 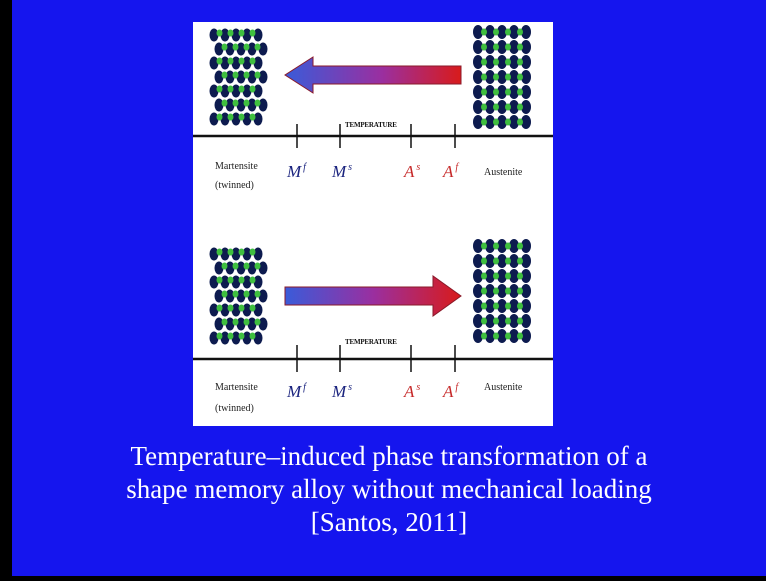 What do you see at coordinates (371, 125) in the screenshot?
I see `top-temperature-label: TEMPERATURE` at bounding box center [371, 125].